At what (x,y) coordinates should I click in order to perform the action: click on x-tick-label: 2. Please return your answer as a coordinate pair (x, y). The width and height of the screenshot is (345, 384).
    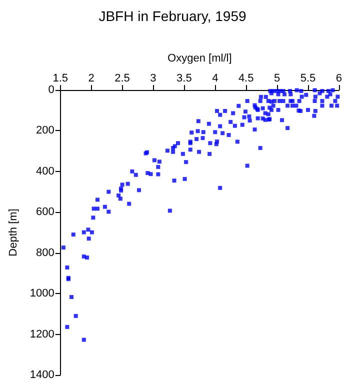
    Looking at the image, I should click on (91, 78).